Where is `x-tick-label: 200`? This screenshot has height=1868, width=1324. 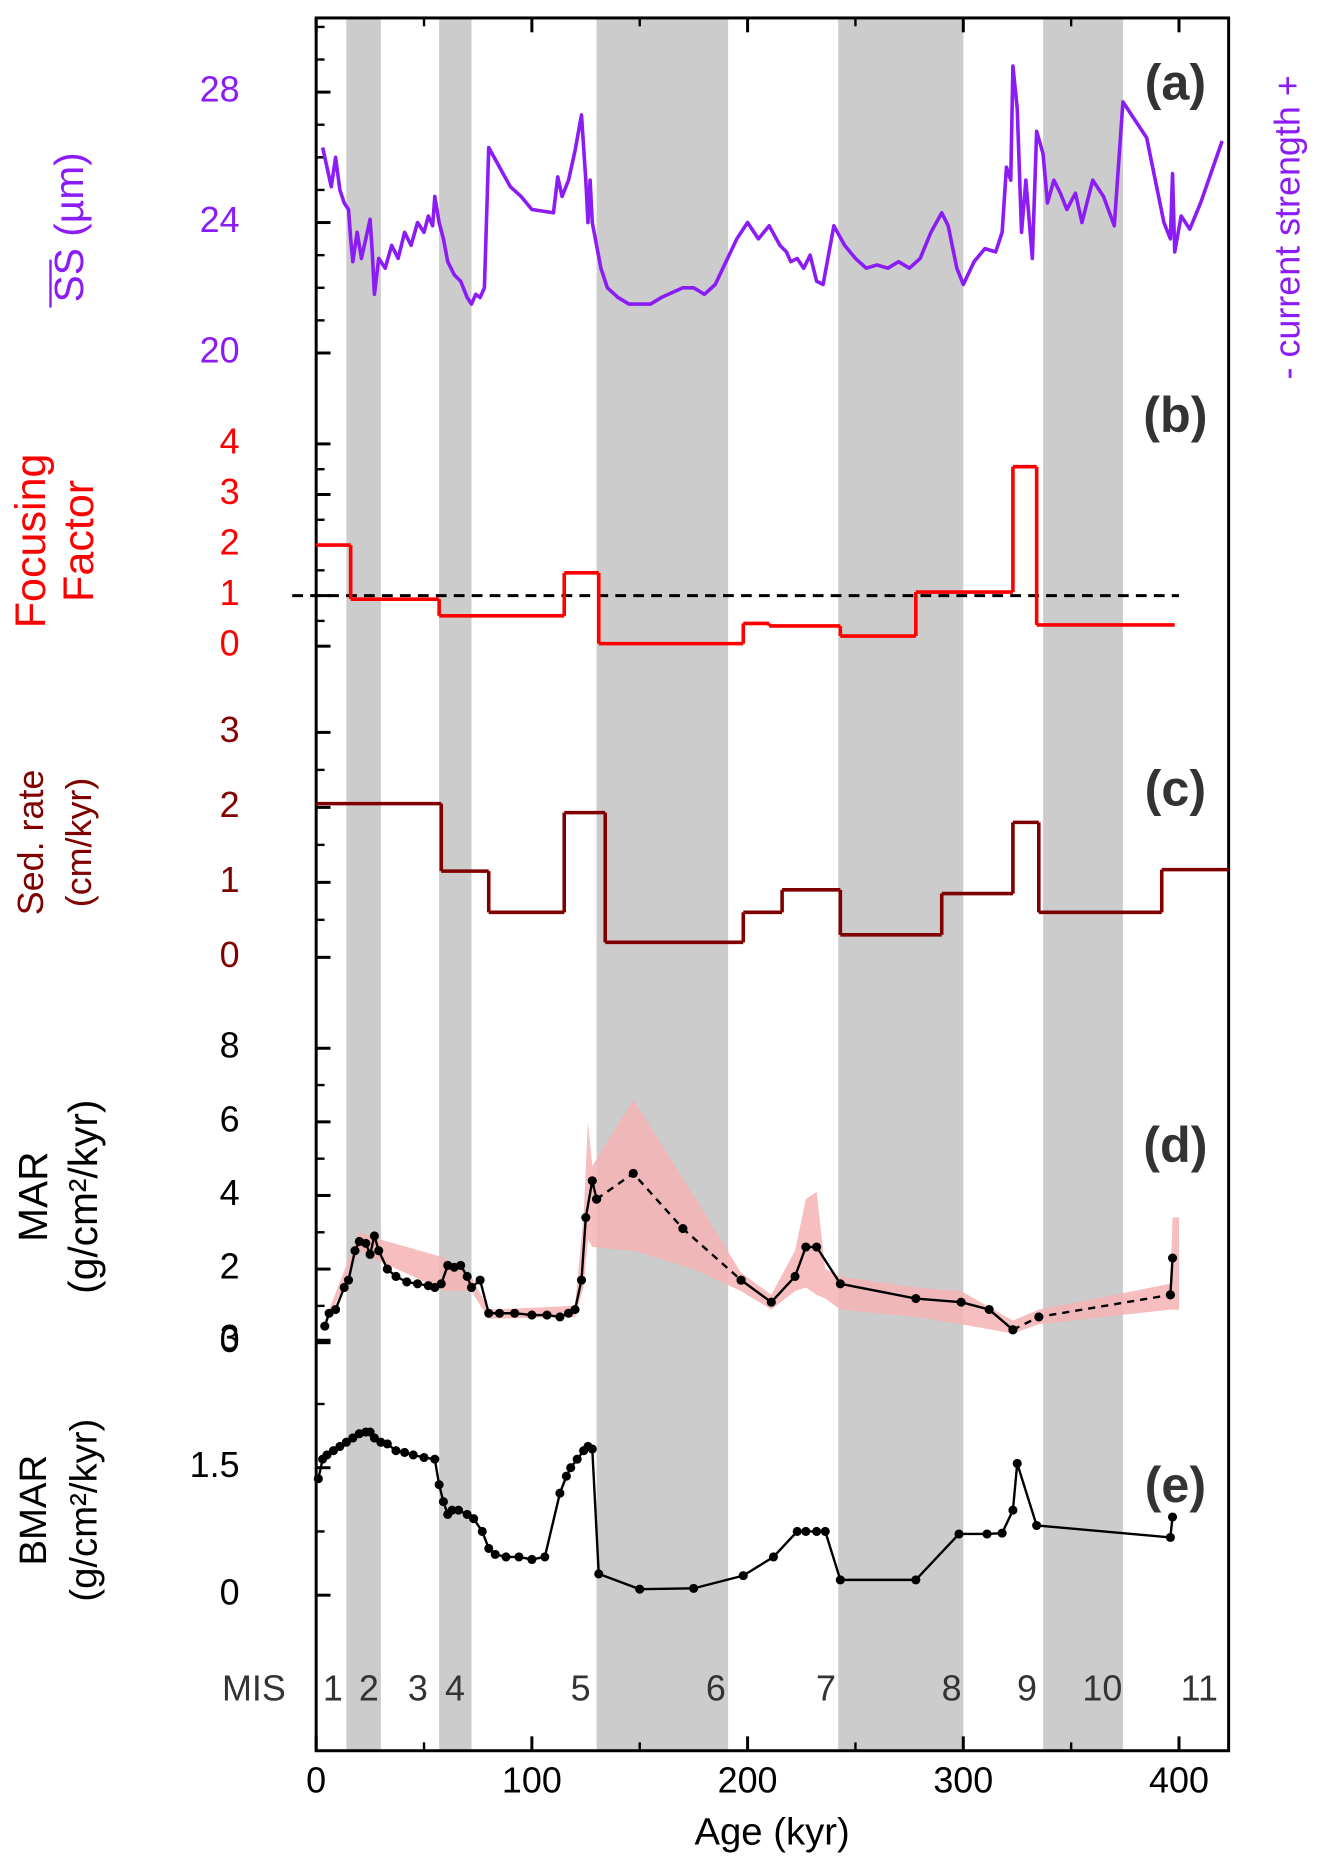
x-tick-label: 200 is located at coordinates (748, 1781).